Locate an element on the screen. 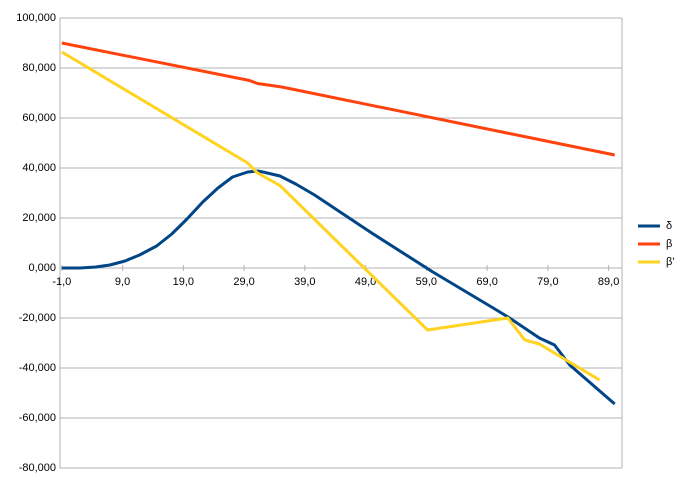  x-tick-label: 89,0 is located at coordinates (608, 282).